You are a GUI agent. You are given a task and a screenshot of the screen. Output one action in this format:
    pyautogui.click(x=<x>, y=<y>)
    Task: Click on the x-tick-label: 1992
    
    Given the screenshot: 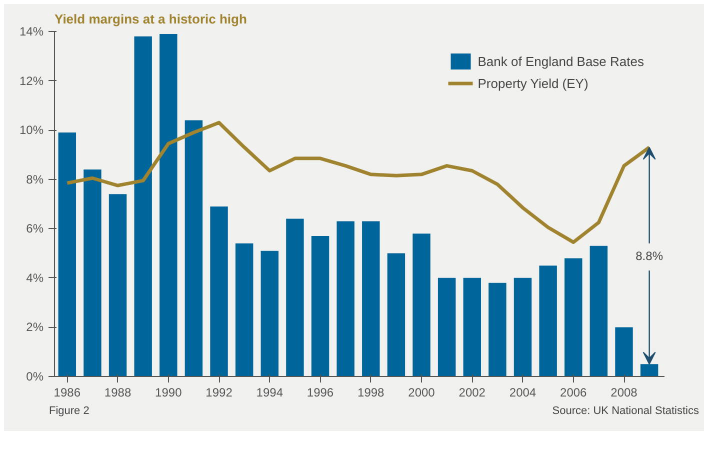 What is the action you would take?
    pyautogui.click(x=219, y=393)
    